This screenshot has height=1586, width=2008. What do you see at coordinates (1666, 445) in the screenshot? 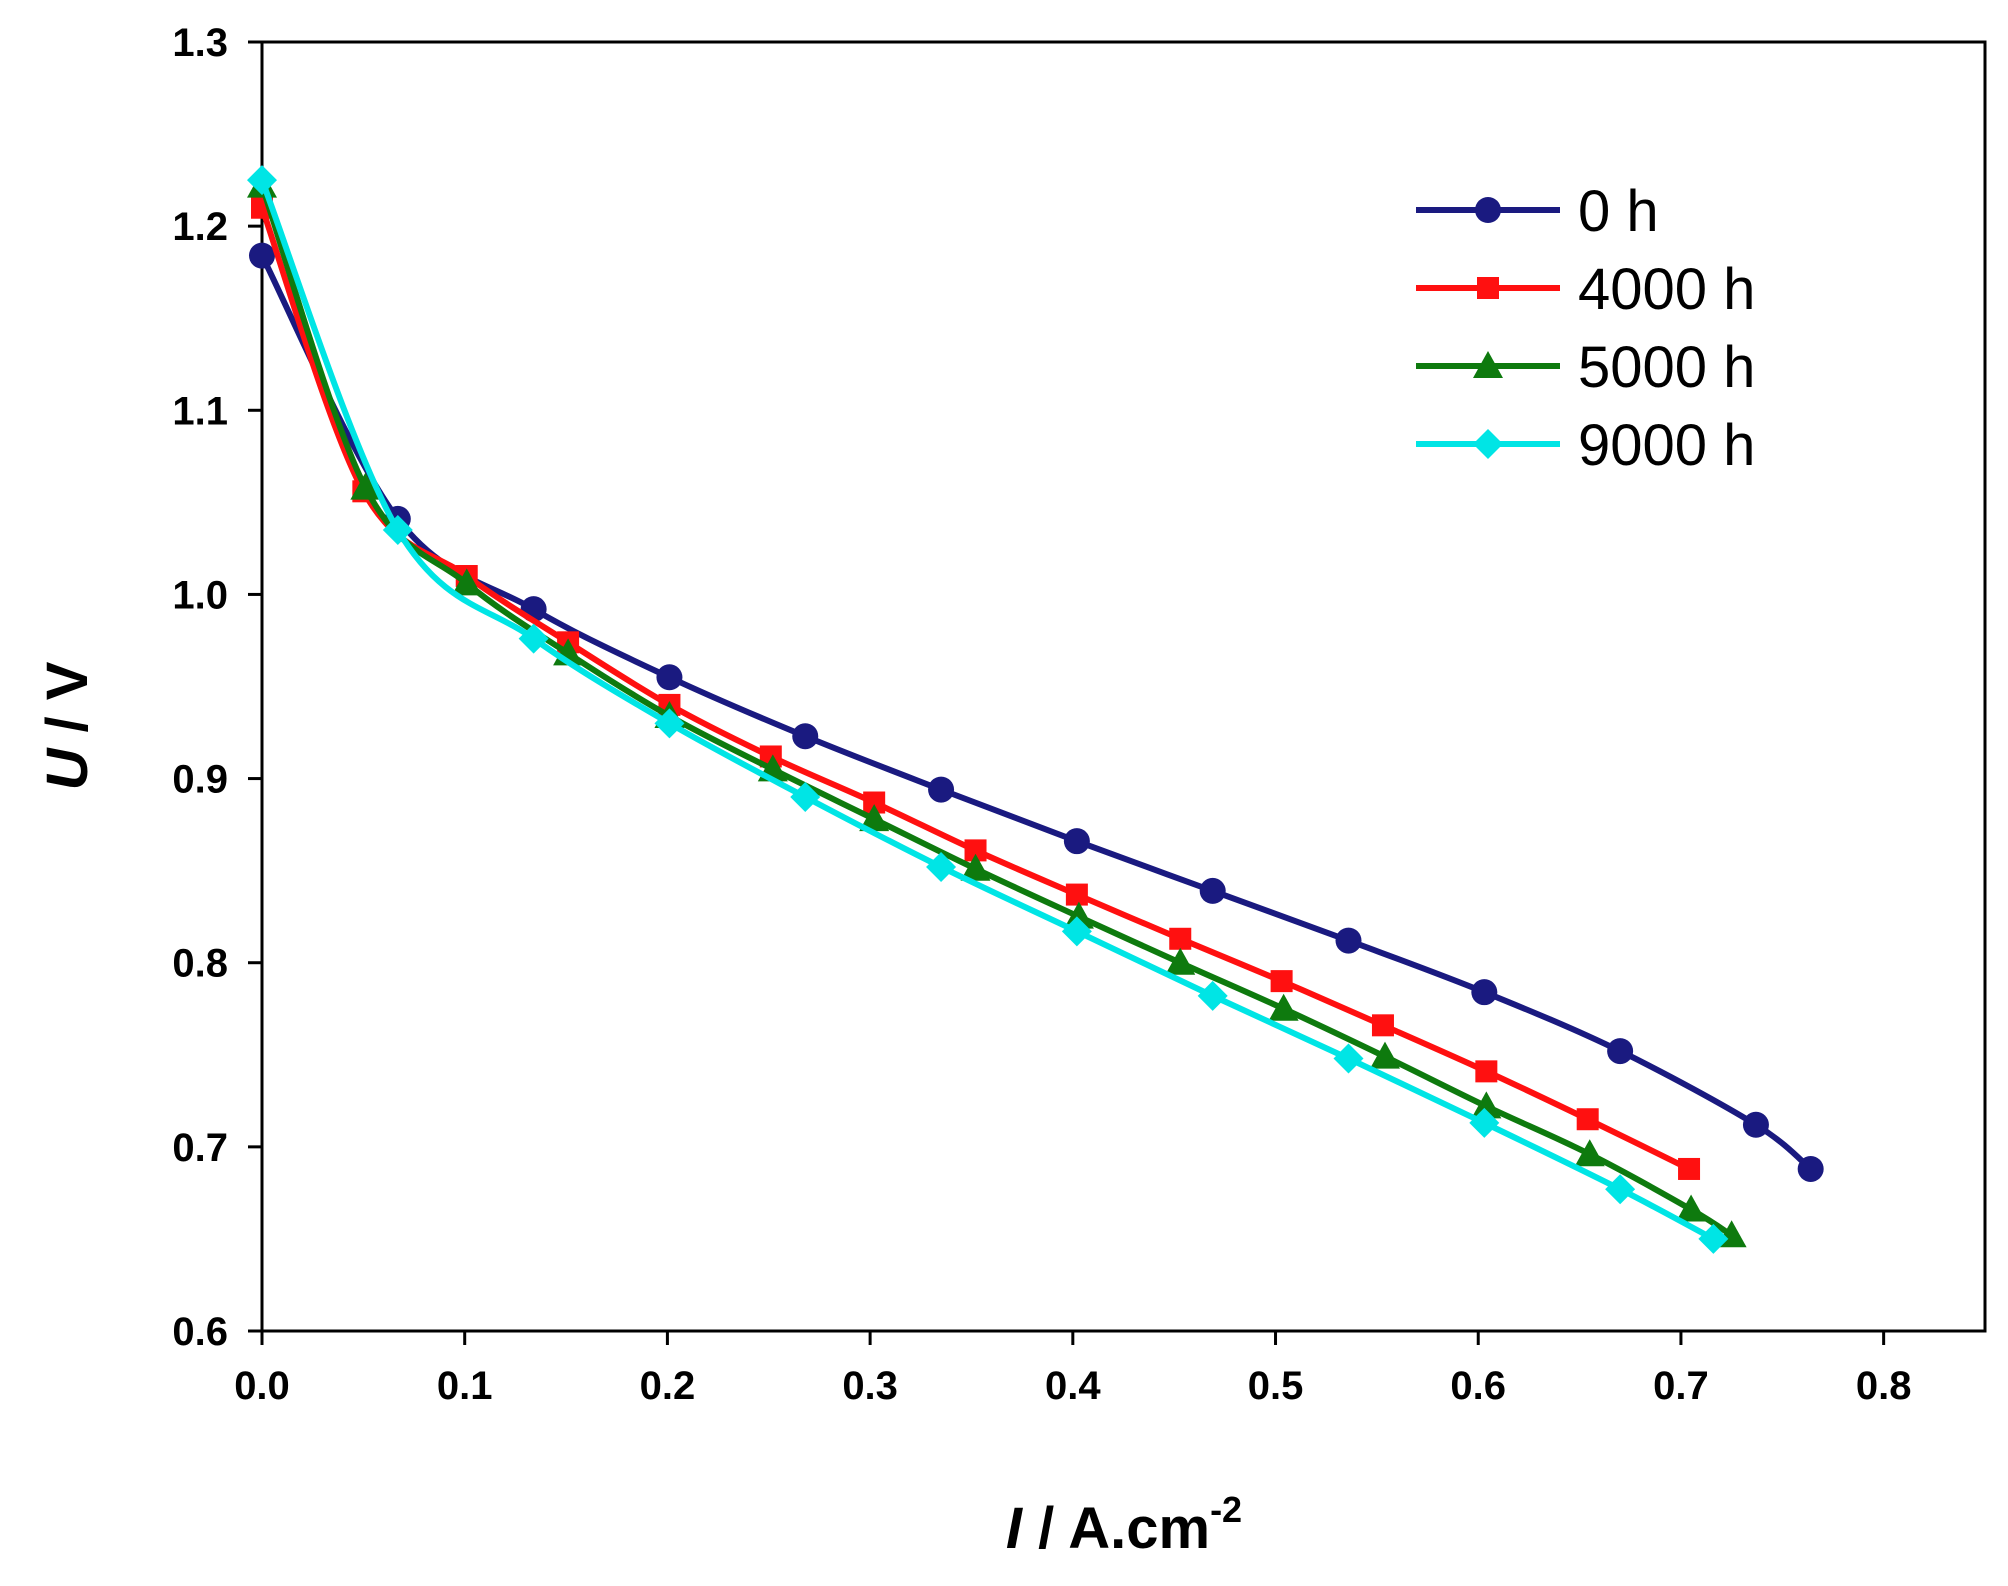
I see `legend-label: 9000 h` at bounding box center [1666, 445].